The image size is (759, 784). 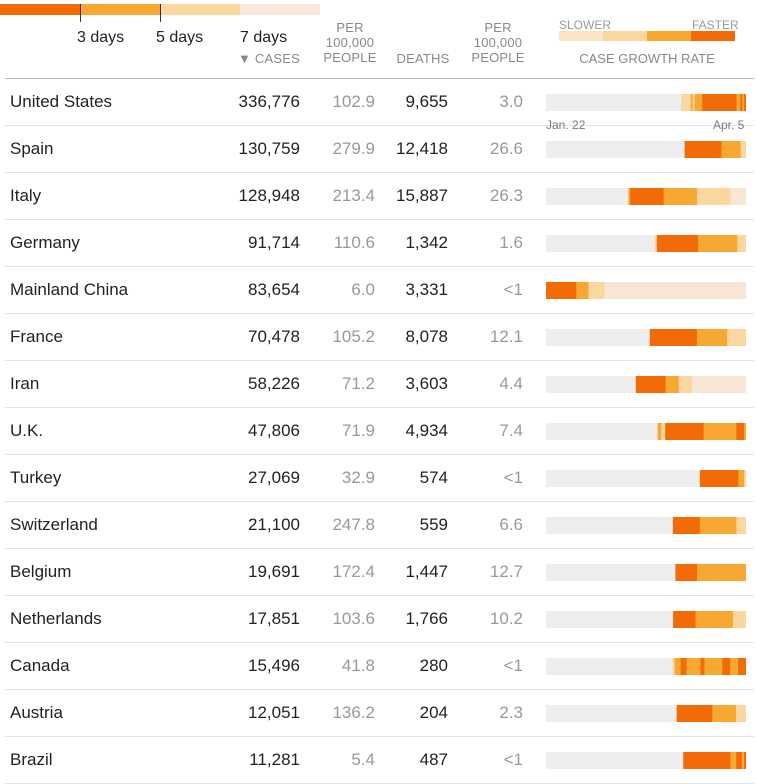 What do you see at coordinates (379, 478) in the screenshot?
I see `table-row: Turkey 27,069 32.9 574 <1` at bounding box center [379, 478].